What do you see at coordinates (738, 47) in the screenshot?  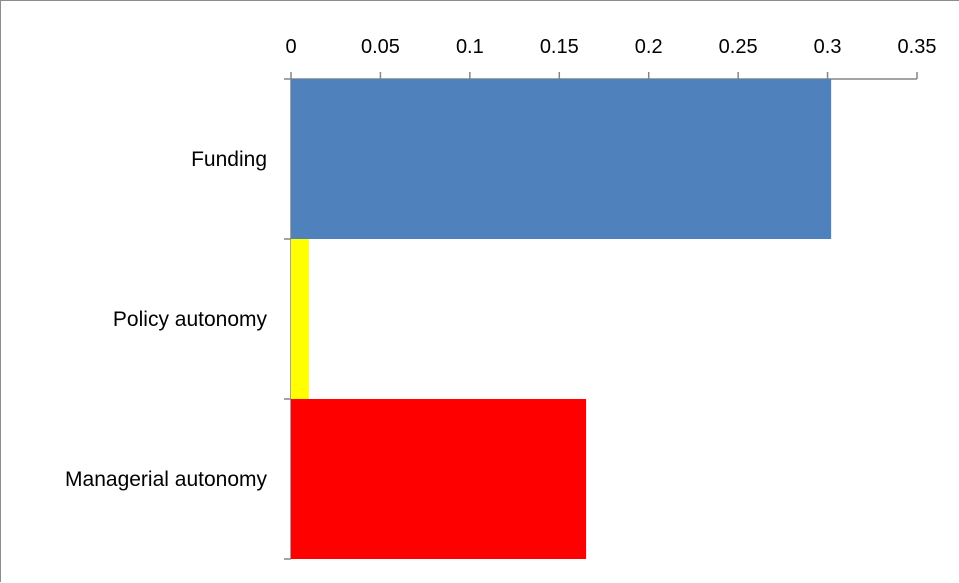 I see `x-tick-label: 0.25` at bounding box center [738, 47].